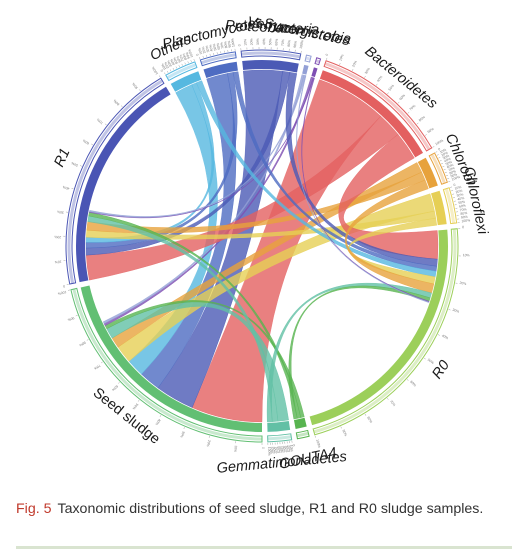 The height and width of the screenshot is (552, 524). I want to click on arc-chloroflexi, so click(439, 208).